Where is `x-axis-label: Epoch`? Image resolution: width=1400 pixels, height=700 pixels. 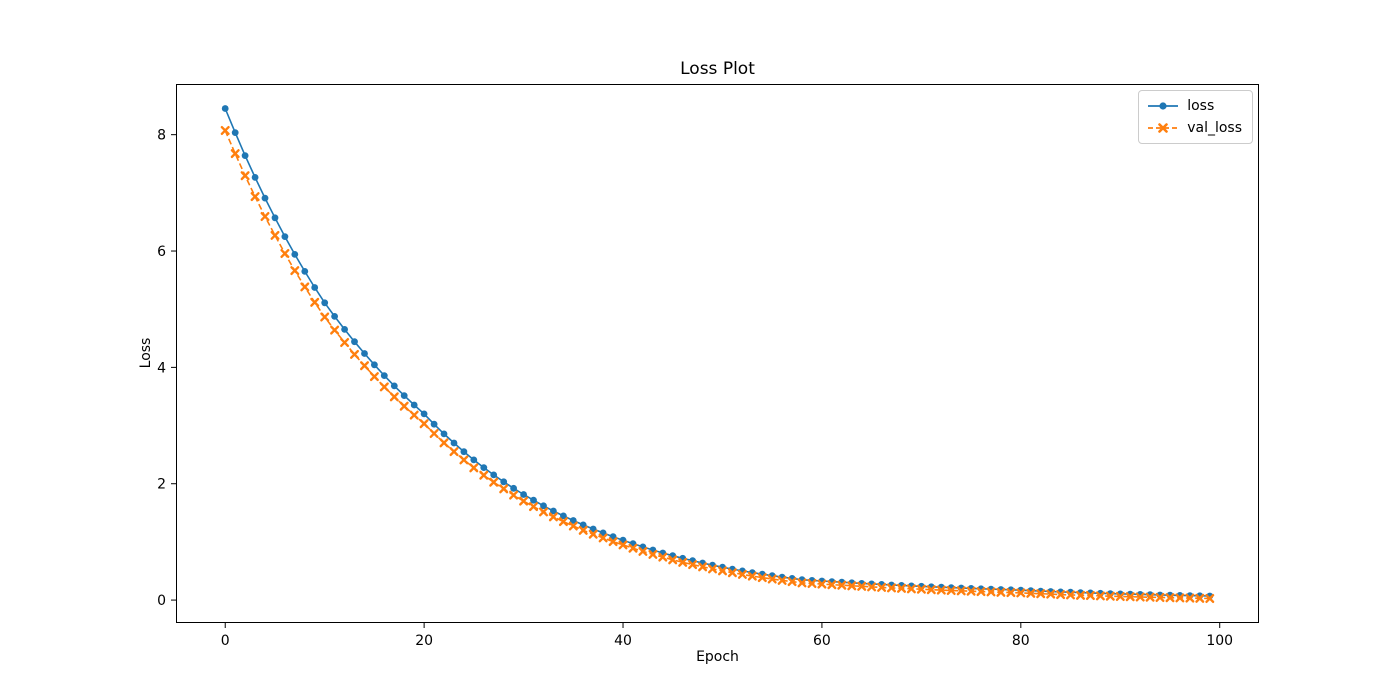 x-axis-label: Epoch is located at coordinates (717, 657).